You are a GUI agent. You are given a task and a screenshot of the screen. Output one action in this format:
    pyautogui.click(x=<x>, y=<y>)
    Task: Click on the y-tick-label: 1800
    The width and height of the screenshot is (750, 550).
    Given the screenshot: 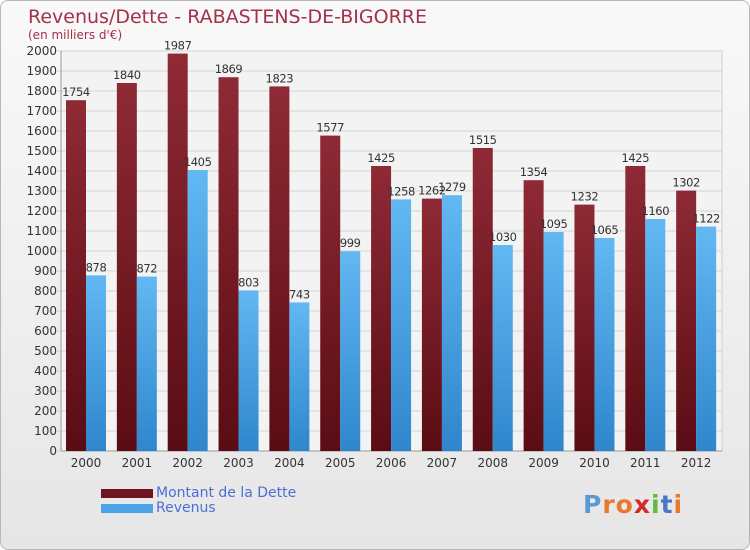 What is the action you would take?
    pyautogui.click(x=41, y=91)
    